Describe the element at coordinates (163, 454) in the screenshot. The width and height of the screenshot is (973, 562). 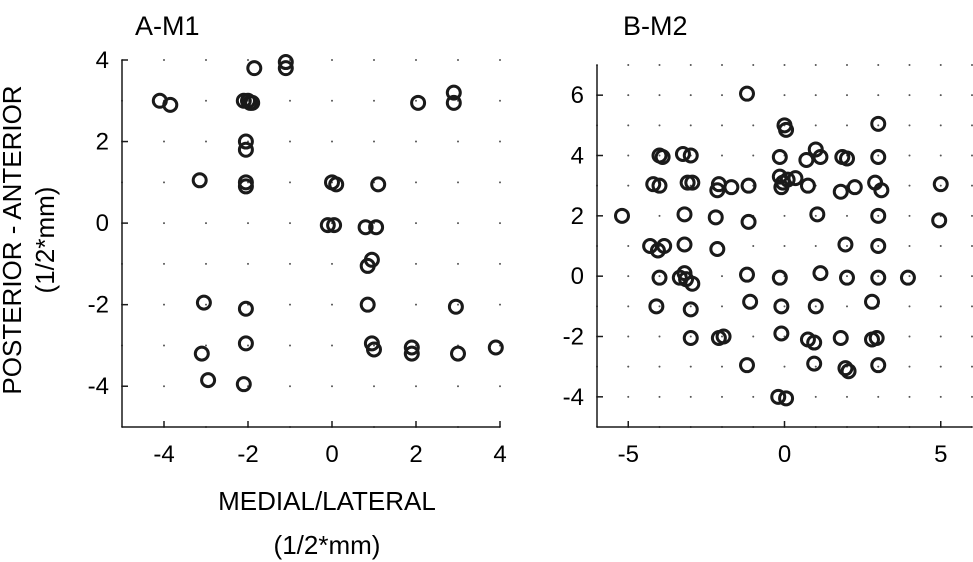
I see `x-tick-label: -4` at that location.